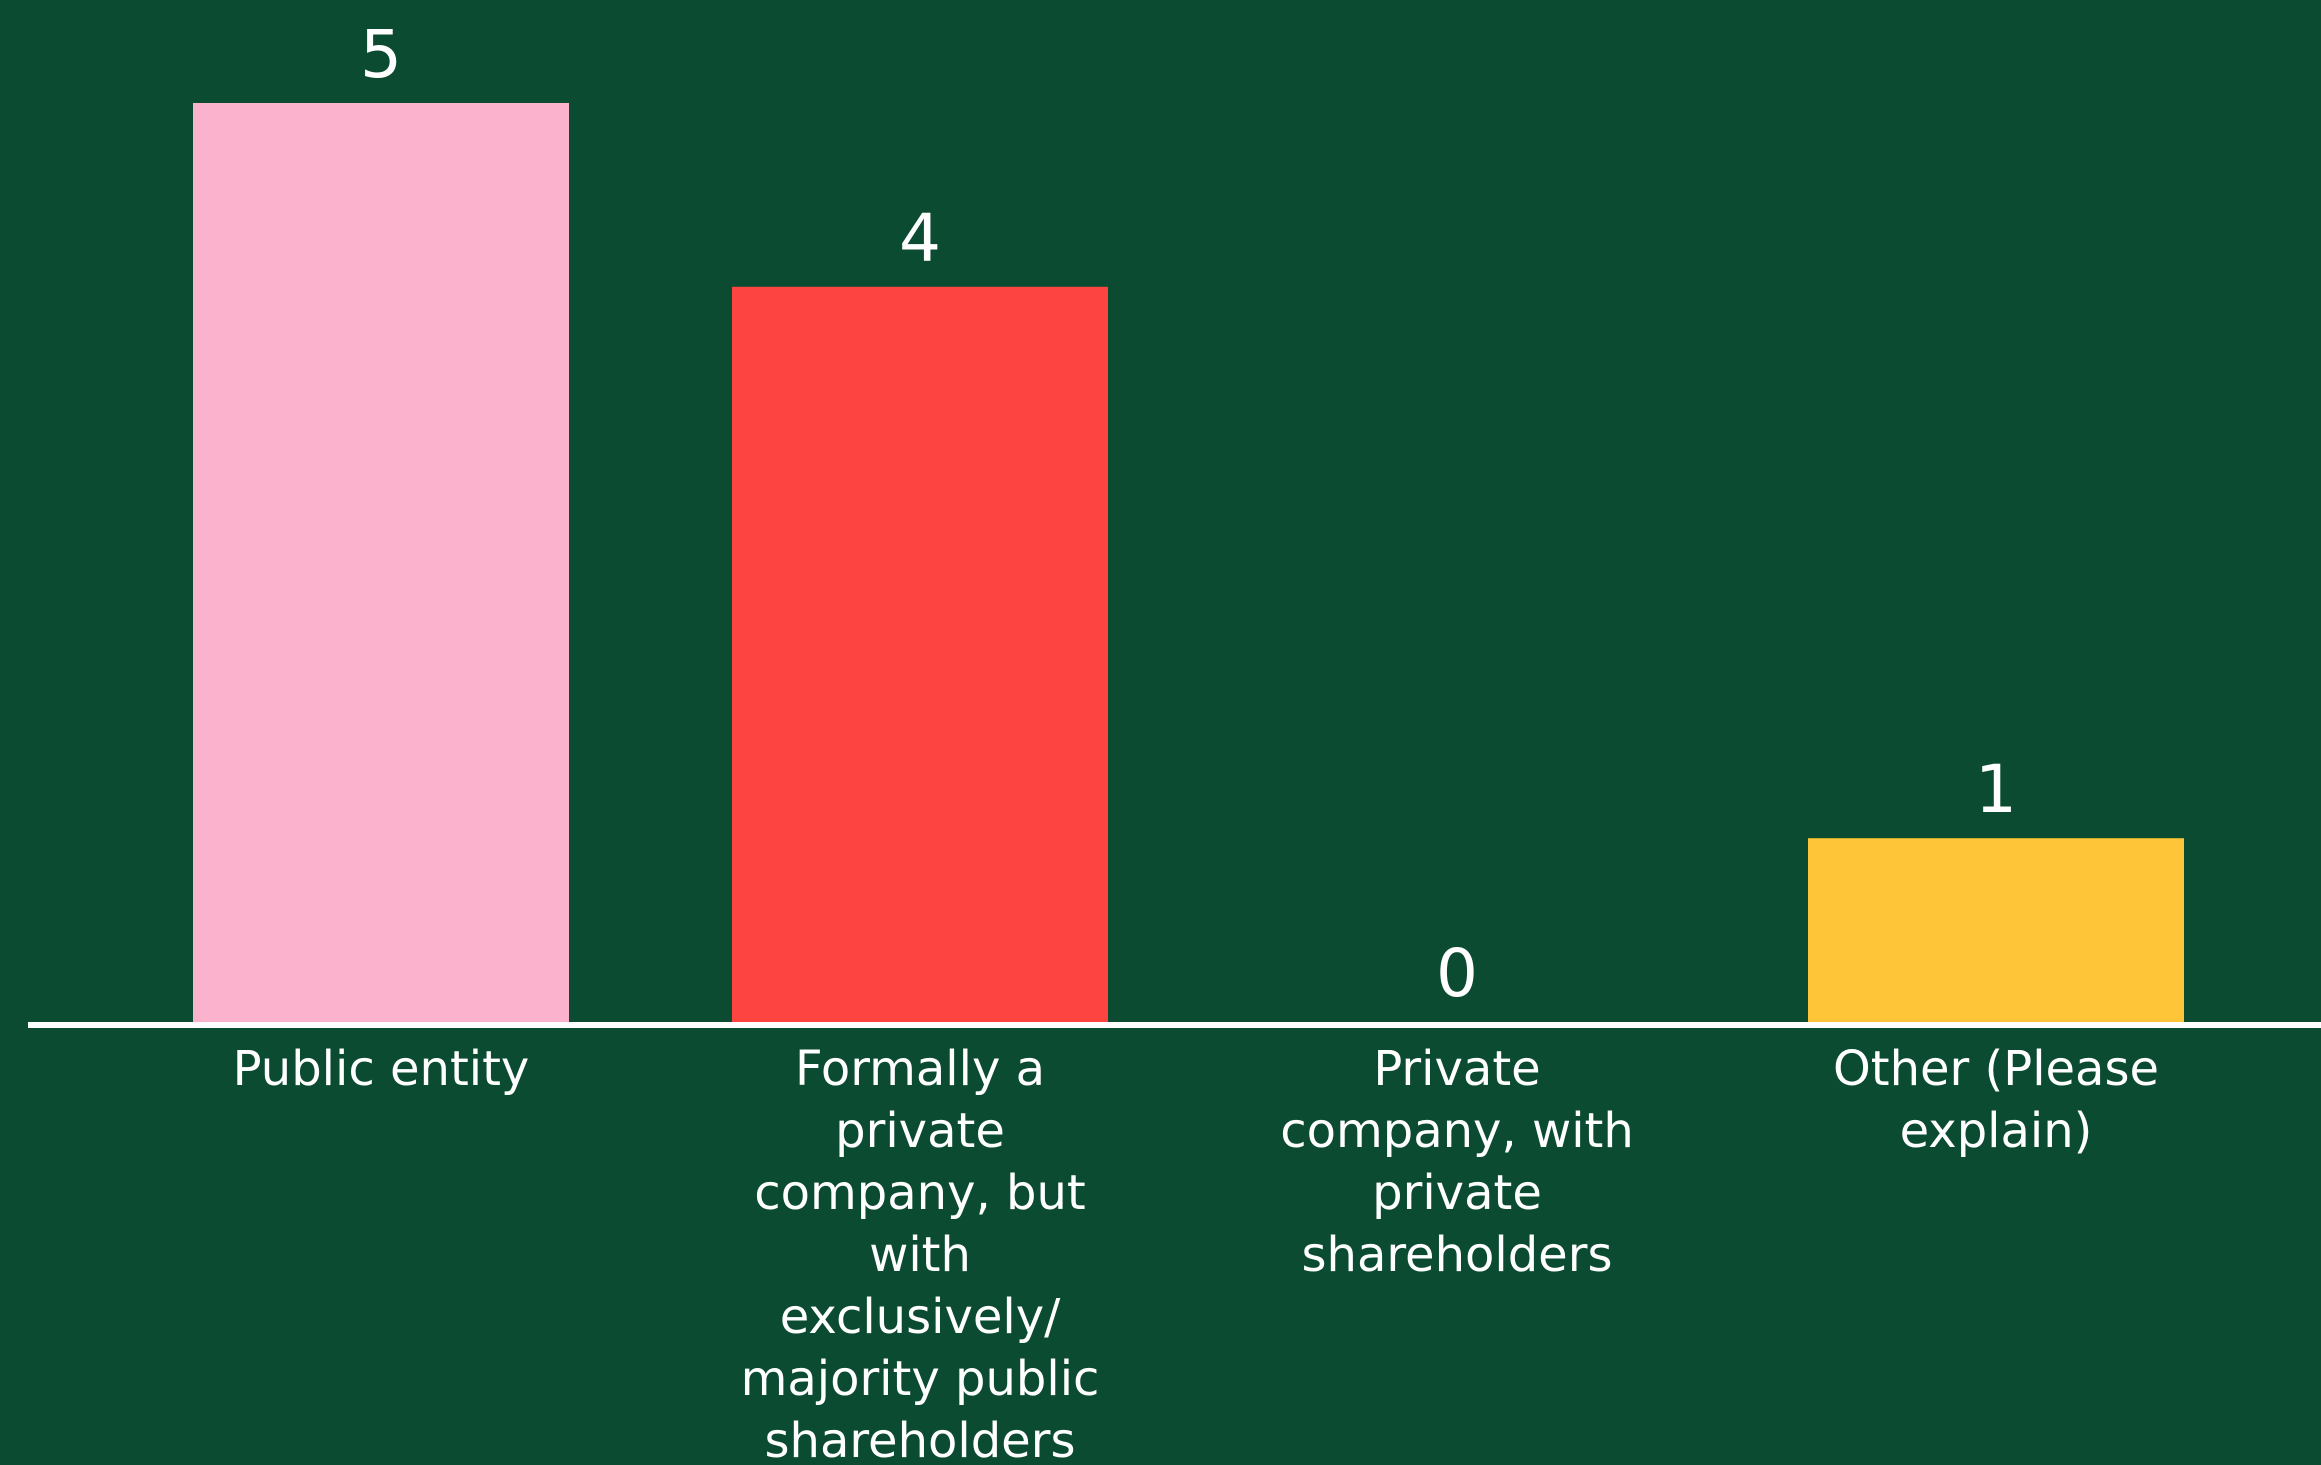  Describe the element at coordinates (1457, 1162) in the screenshot. I see `category-label-3: Private company, with private shareholders` at that location.